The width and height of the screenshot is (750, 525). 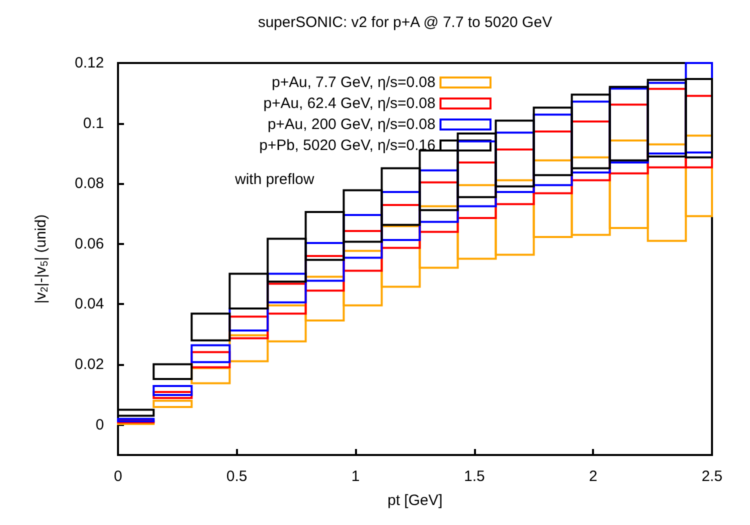 I want to click on y-tick-label: 0.06, so click(x=89, y=243).